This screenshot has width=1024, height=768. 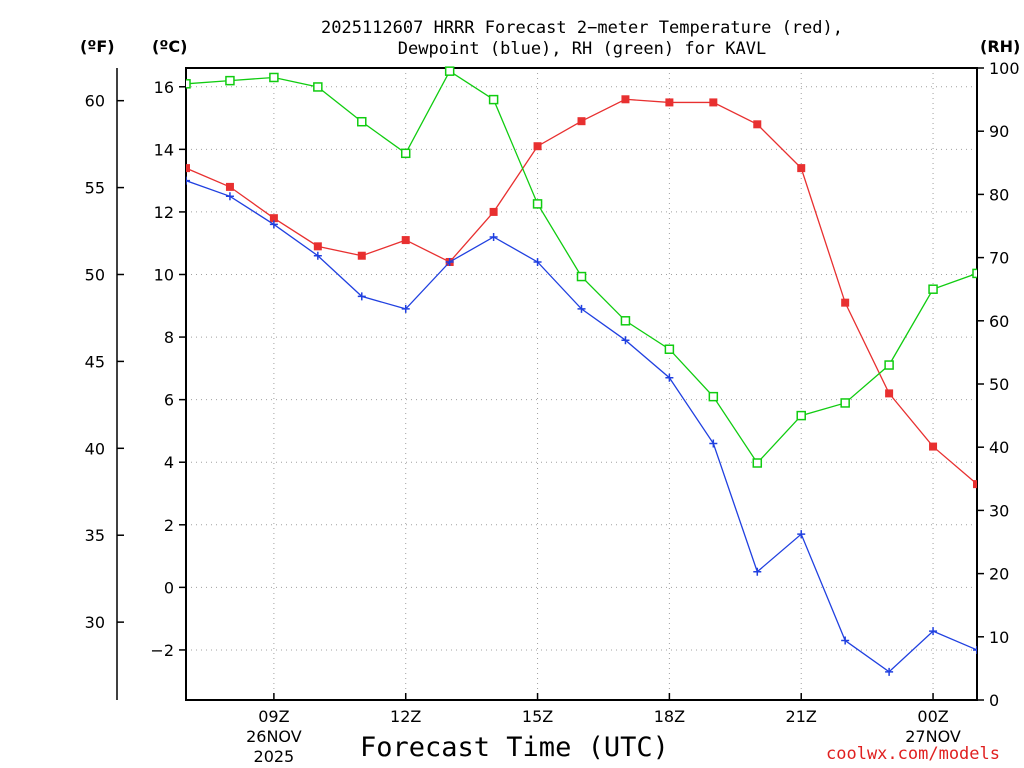 I want to click on celsius-tick-label: 6, so click(x=169, y=400).